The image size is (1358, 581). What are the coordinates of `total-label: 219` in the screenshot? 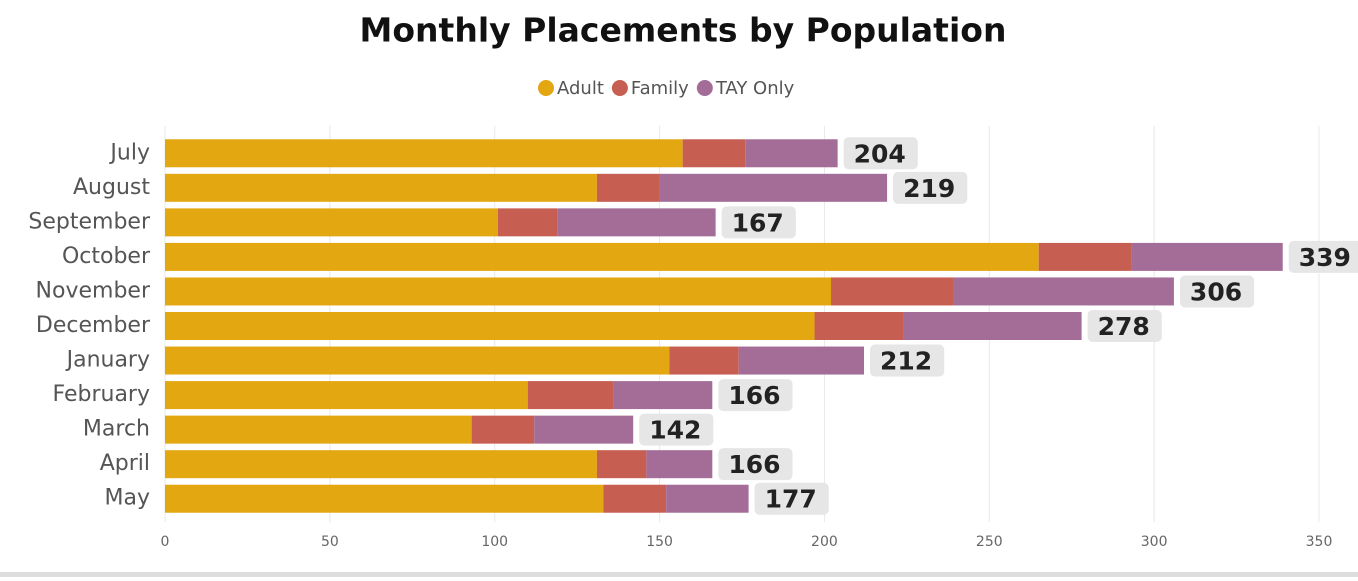 It's located at (929, 188).